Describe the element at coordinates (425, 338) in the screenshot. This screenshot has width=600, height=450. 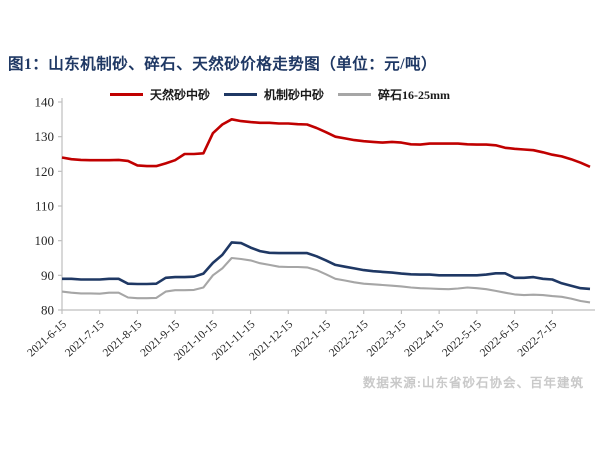
I see `x-tick-label: 2022-4-15` at that location.